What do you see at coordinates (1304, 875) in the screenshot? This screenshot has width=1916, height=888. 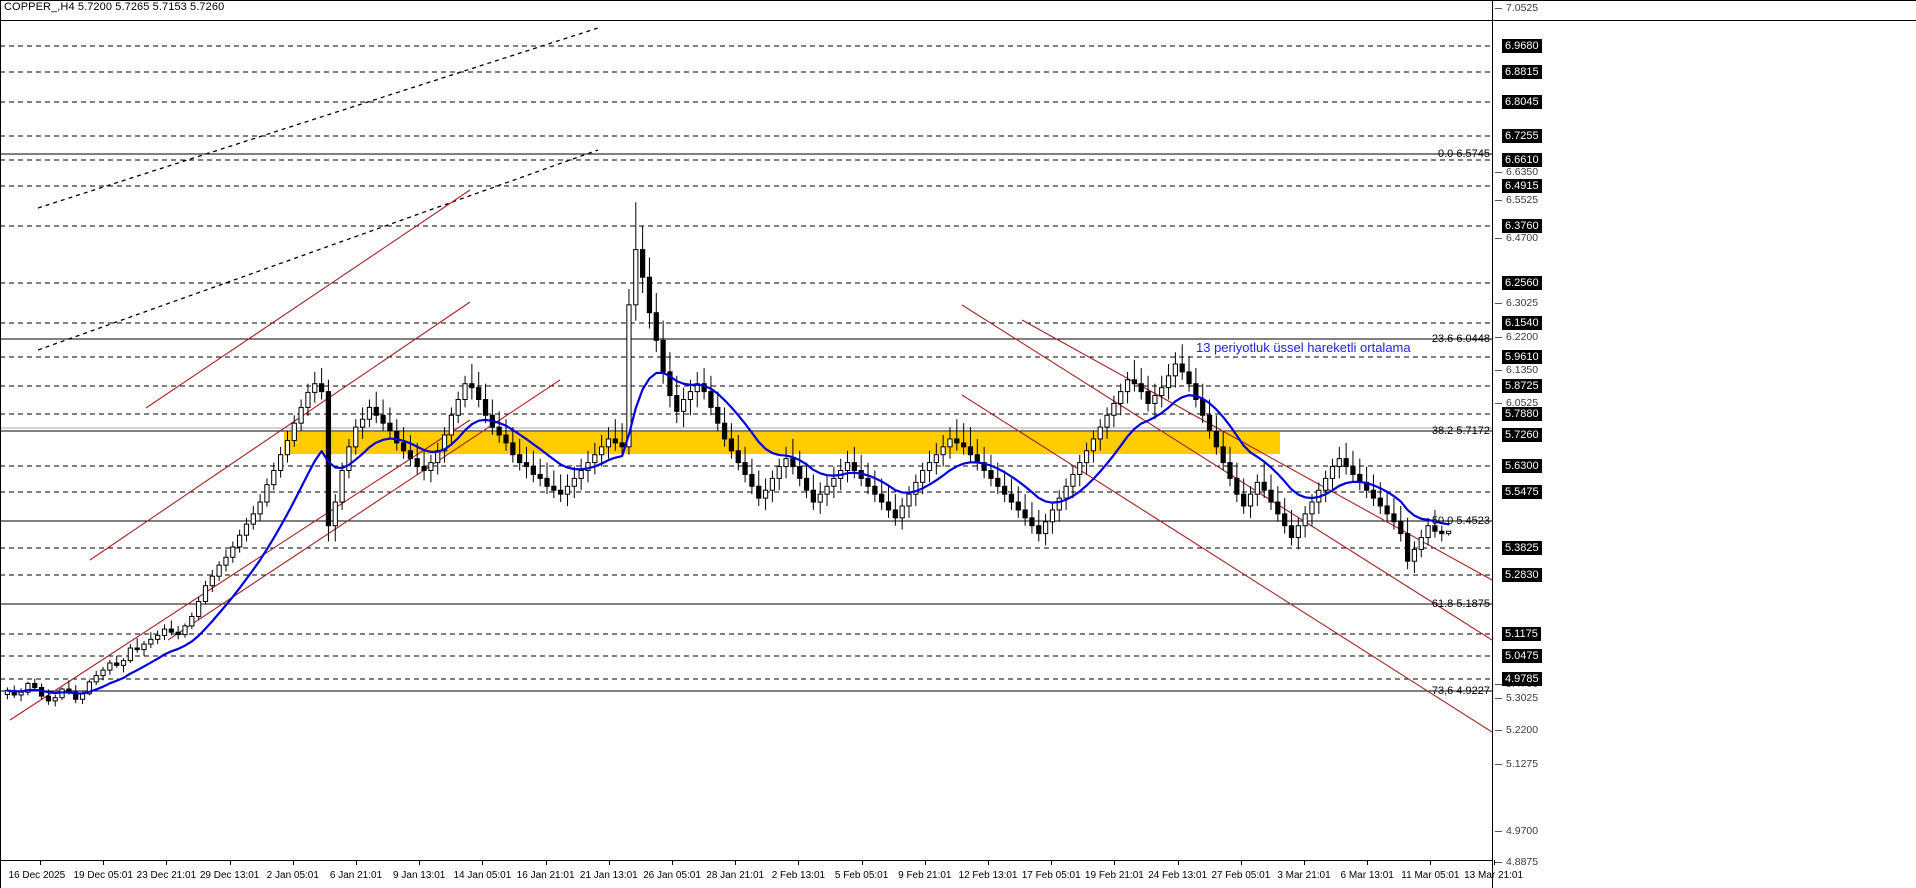 I see `time-axis-label: 3 Mar 21:01` at bounding box center [1304, 875].